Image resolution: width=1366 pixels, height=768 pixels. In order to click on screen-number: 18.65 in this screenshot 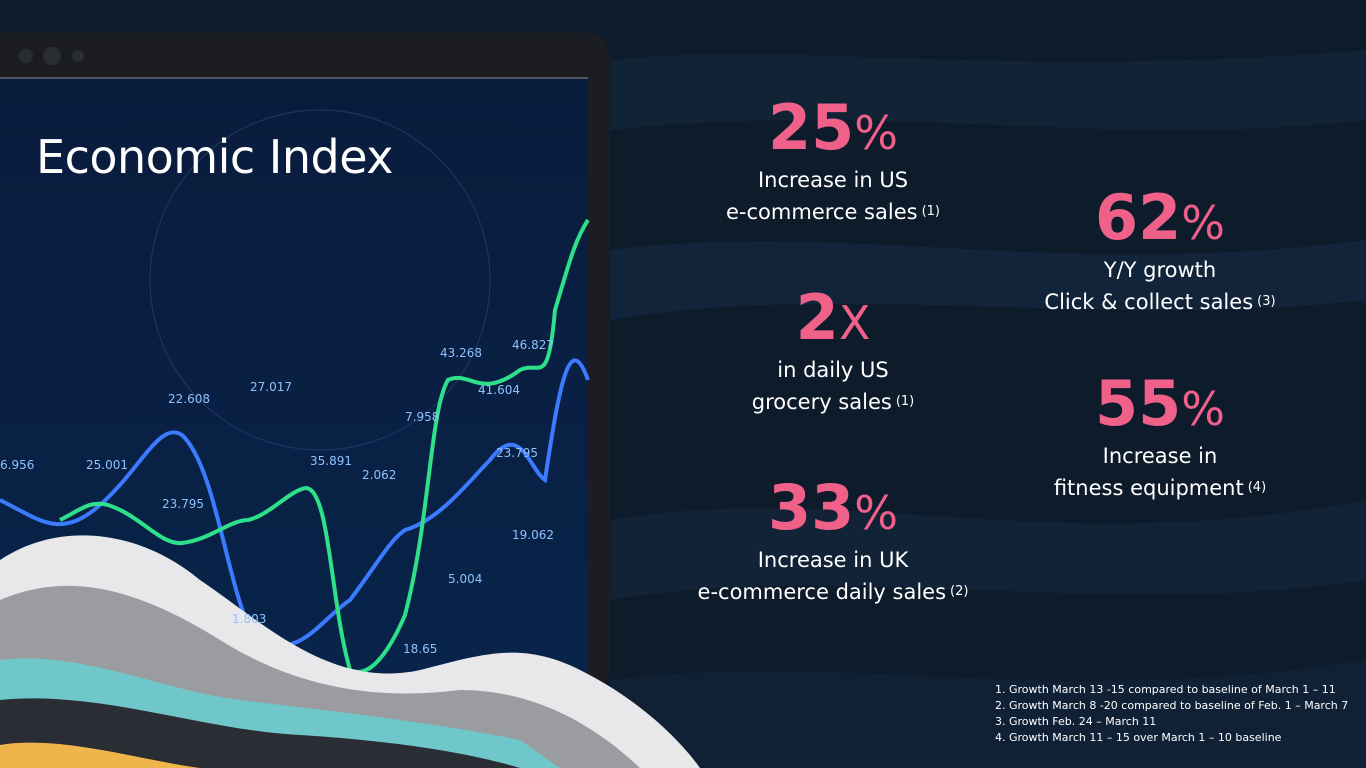, I will do `click(420, 649)`.